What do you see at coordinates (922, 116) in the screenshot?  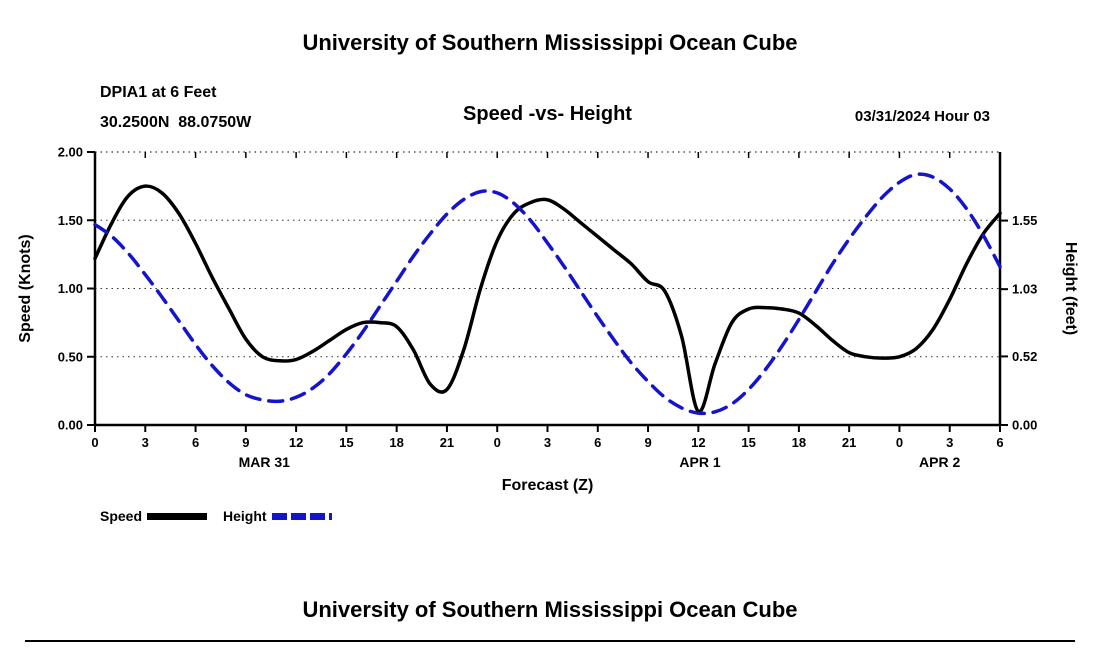 I see `forecast-run-time: 03/31/2024 Hour 03` at bounding box center [922, 116].